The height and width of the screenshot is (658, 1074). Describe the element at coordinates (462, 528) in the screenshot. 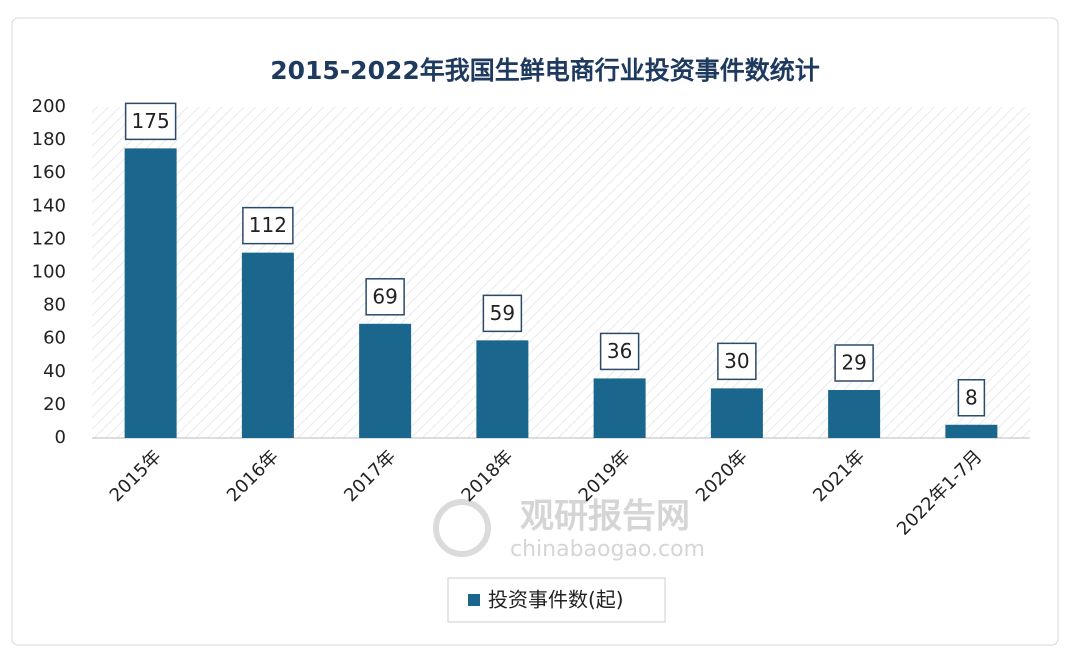

I see `watermark-logo` at that location.